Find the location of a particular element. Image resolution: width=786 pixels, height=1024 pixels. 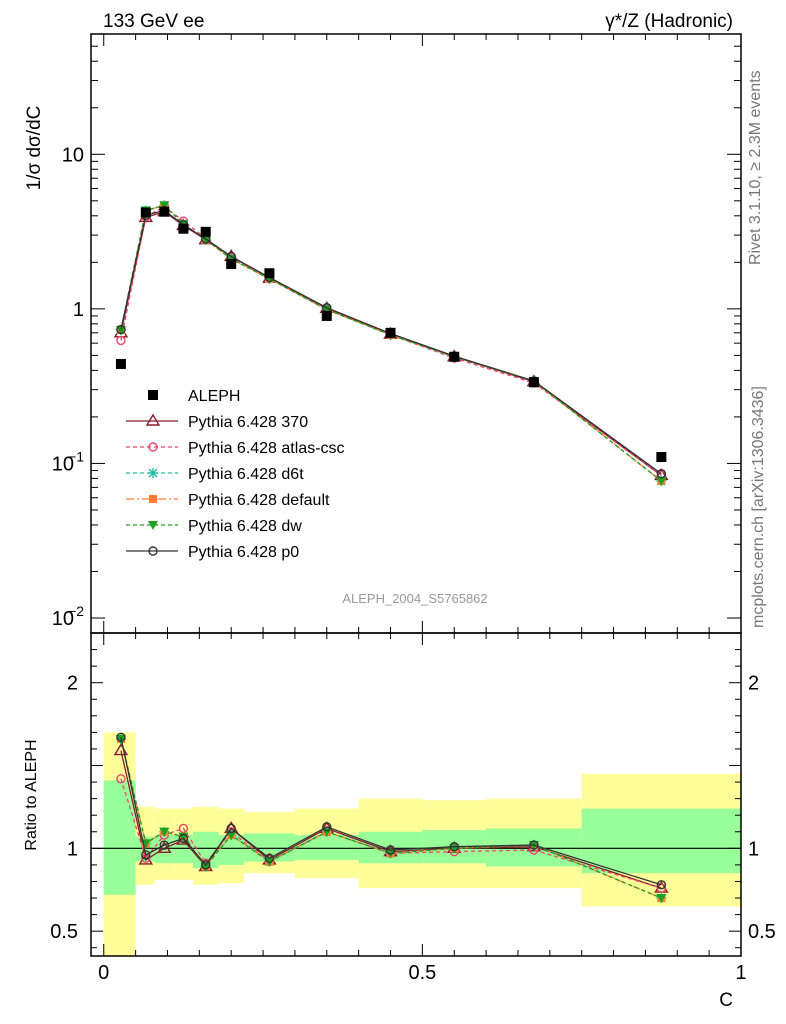

y-tick-label-0: 10 is located at coordinates (63, 619).